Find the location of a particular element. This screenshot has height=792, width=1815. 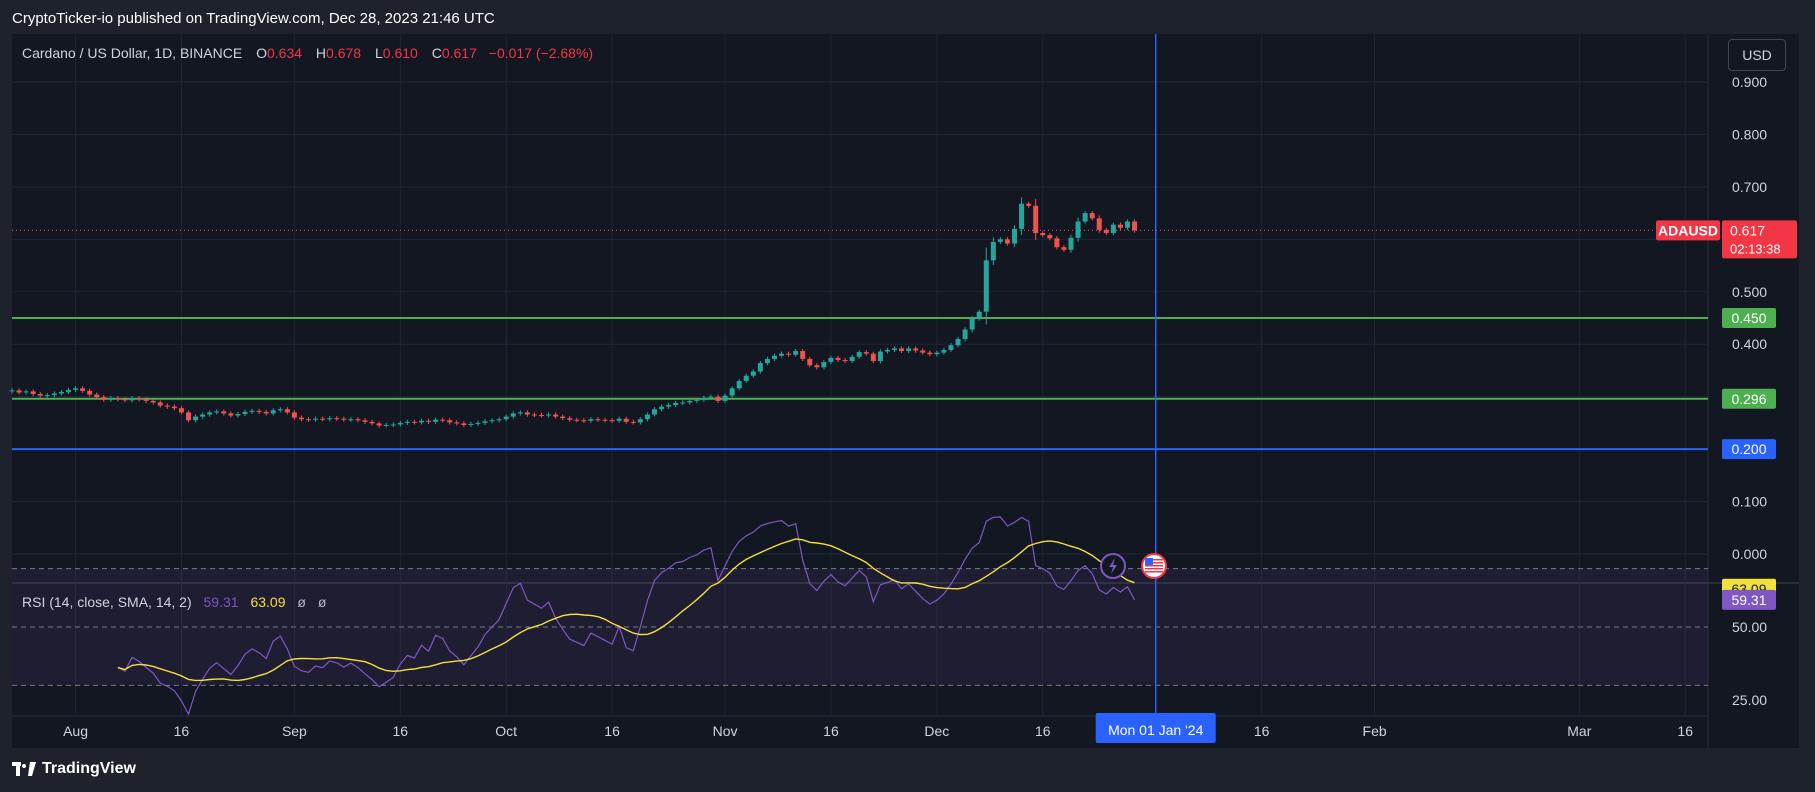

x-tick-label: Mar is located at coordinates (1579, 731).